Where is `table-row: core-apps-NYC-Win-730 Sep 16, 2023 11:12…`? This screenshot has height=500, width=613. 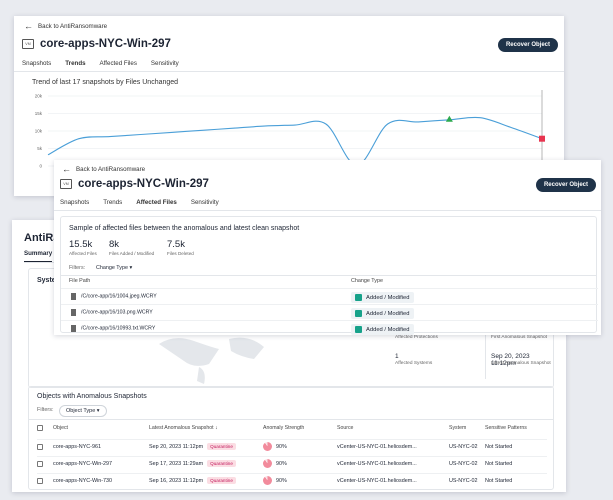
table-row: core-apps-NYC-Win-730 Sep 16, 2023 11:12… is located at coordinates (292, 480).